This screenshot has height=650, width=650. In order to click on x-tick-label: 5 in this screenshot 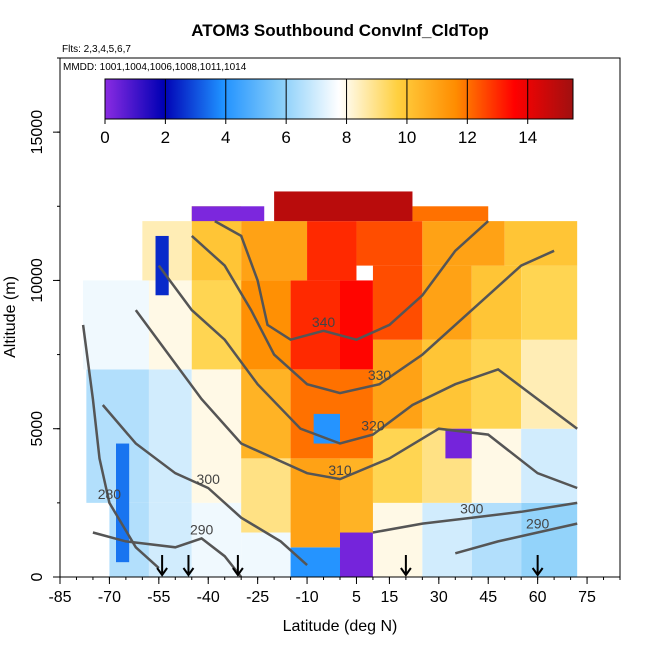, I will do `click(356, 597)`.